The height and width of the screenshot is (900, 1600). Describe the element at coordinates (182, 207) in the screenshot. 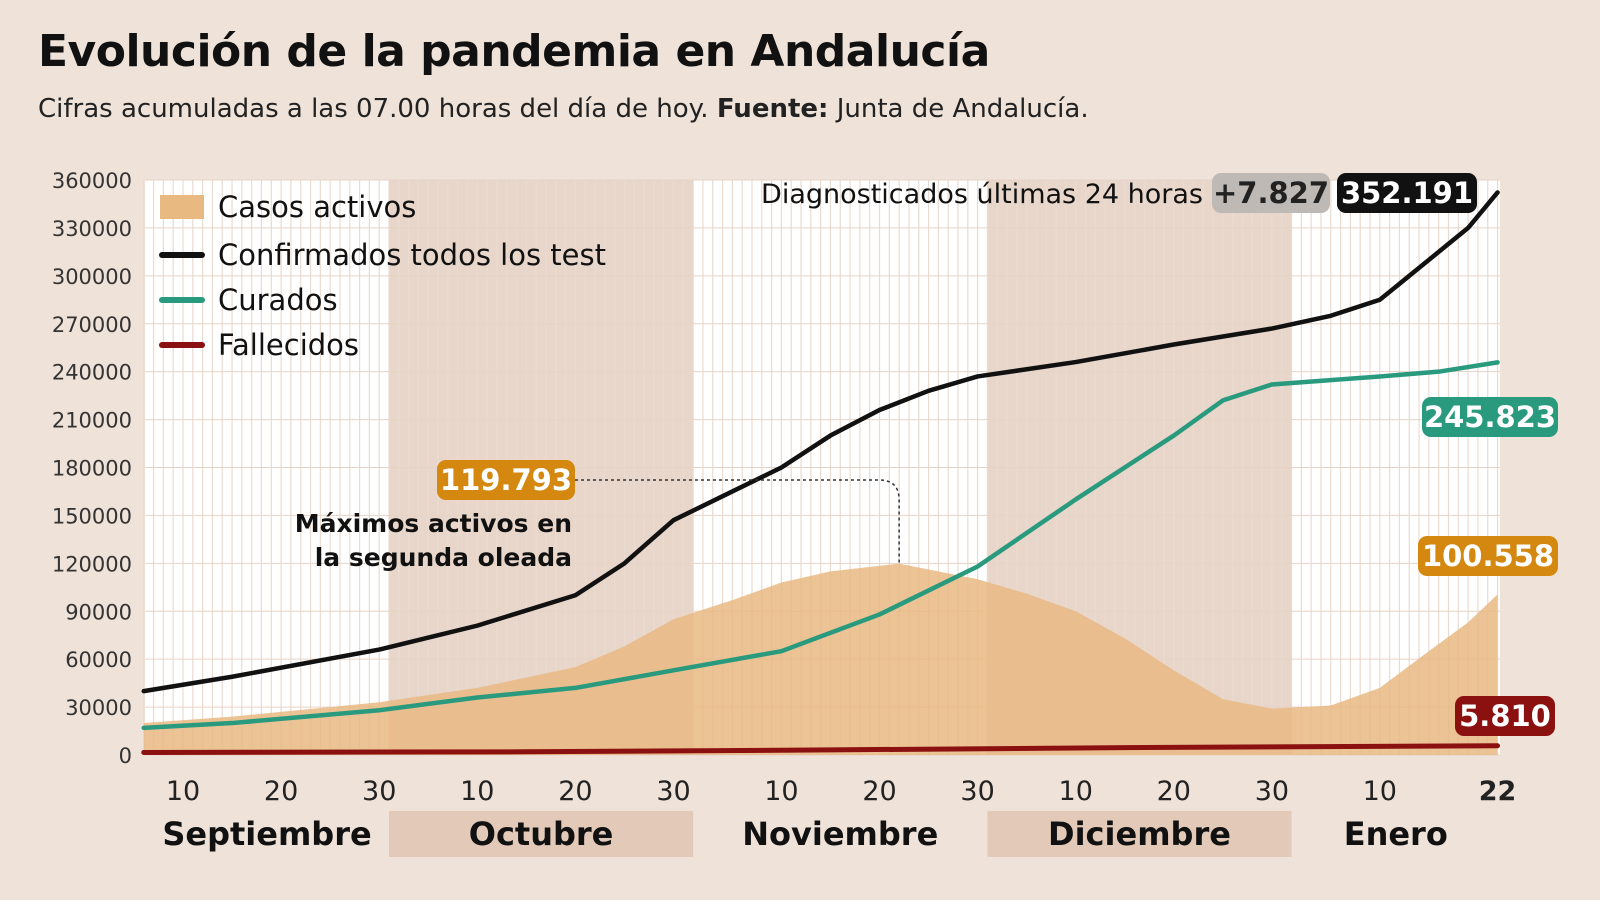

I see `legend-swatch` at that location.